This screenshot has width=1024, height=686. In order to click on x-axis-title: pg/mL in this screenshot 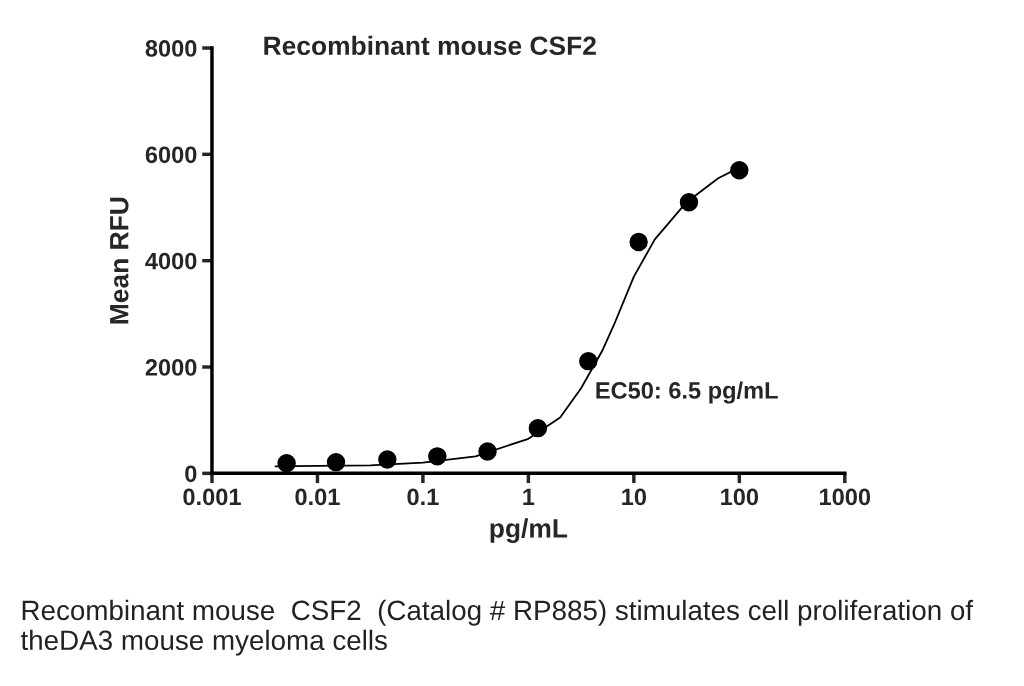, I will do `click(529, 530)`.